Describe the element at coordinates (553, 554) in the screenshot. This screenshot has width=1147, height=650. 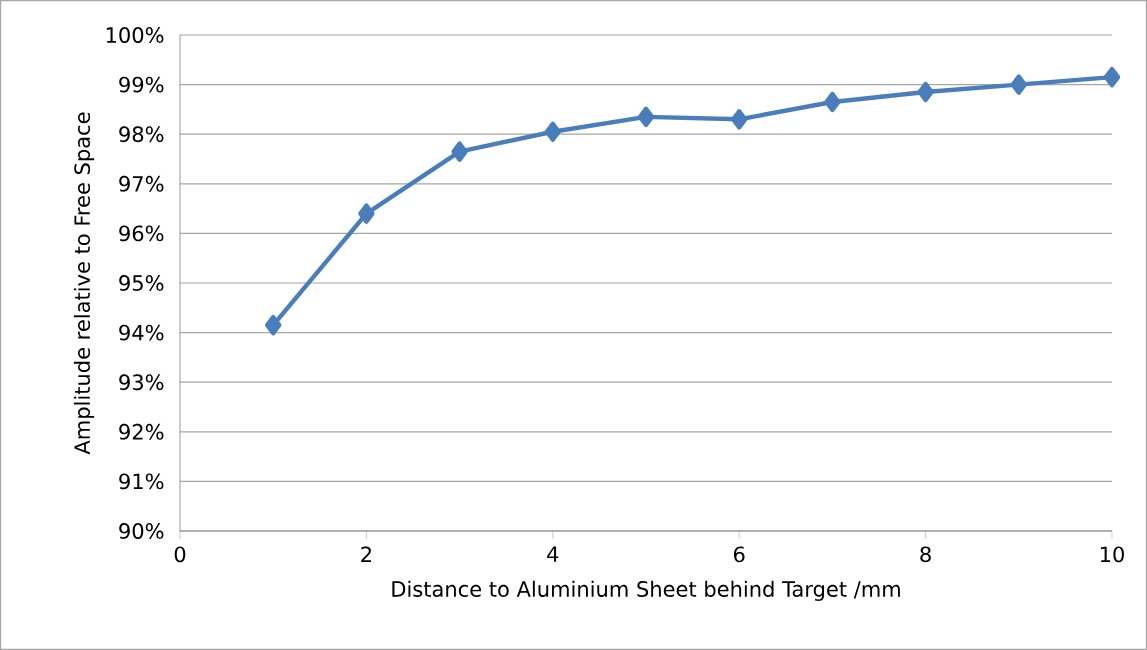
I see `x-tick-label: 4` at that location.